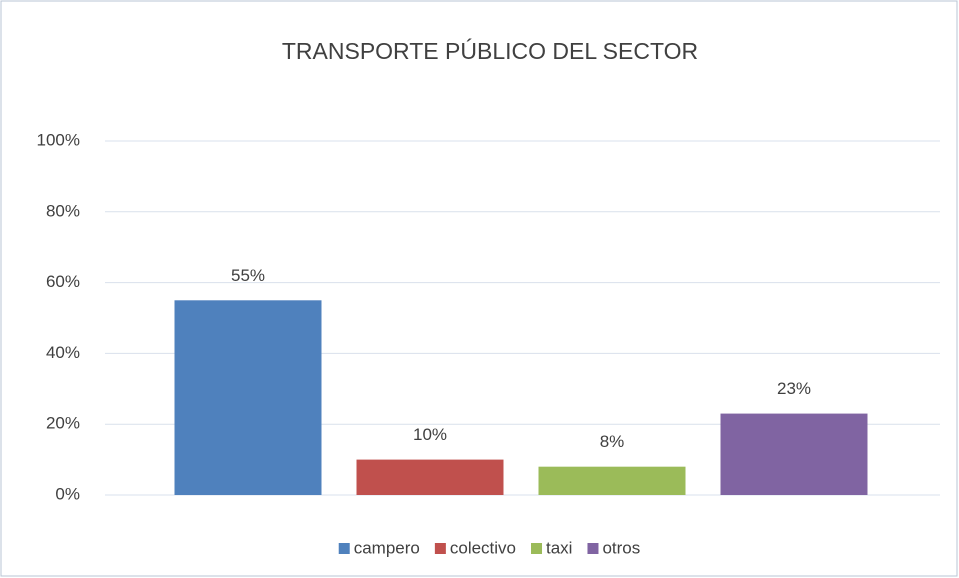 This screenshot has height=578, width=959. I want to click on data-label: 10%, so click(430, 434).